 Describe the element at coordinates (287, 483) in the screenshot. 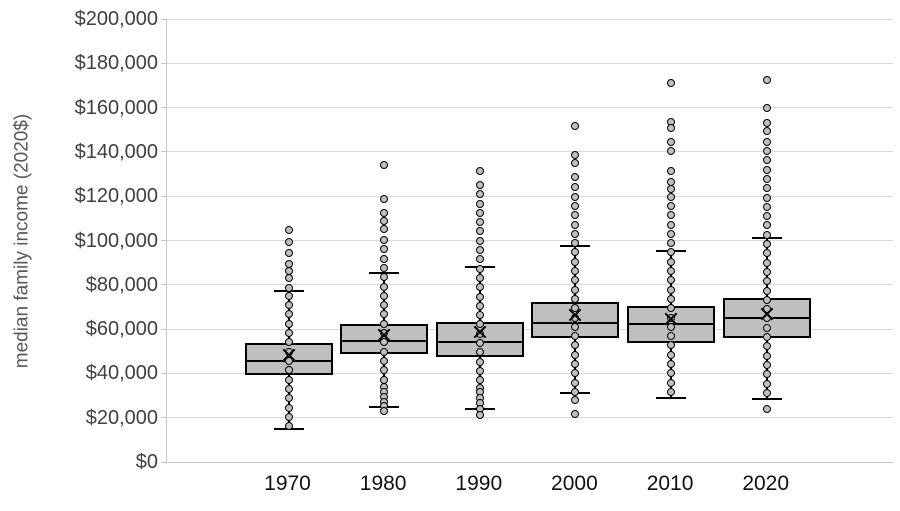

I see `x-tick-label-1970: 1970` at that location.